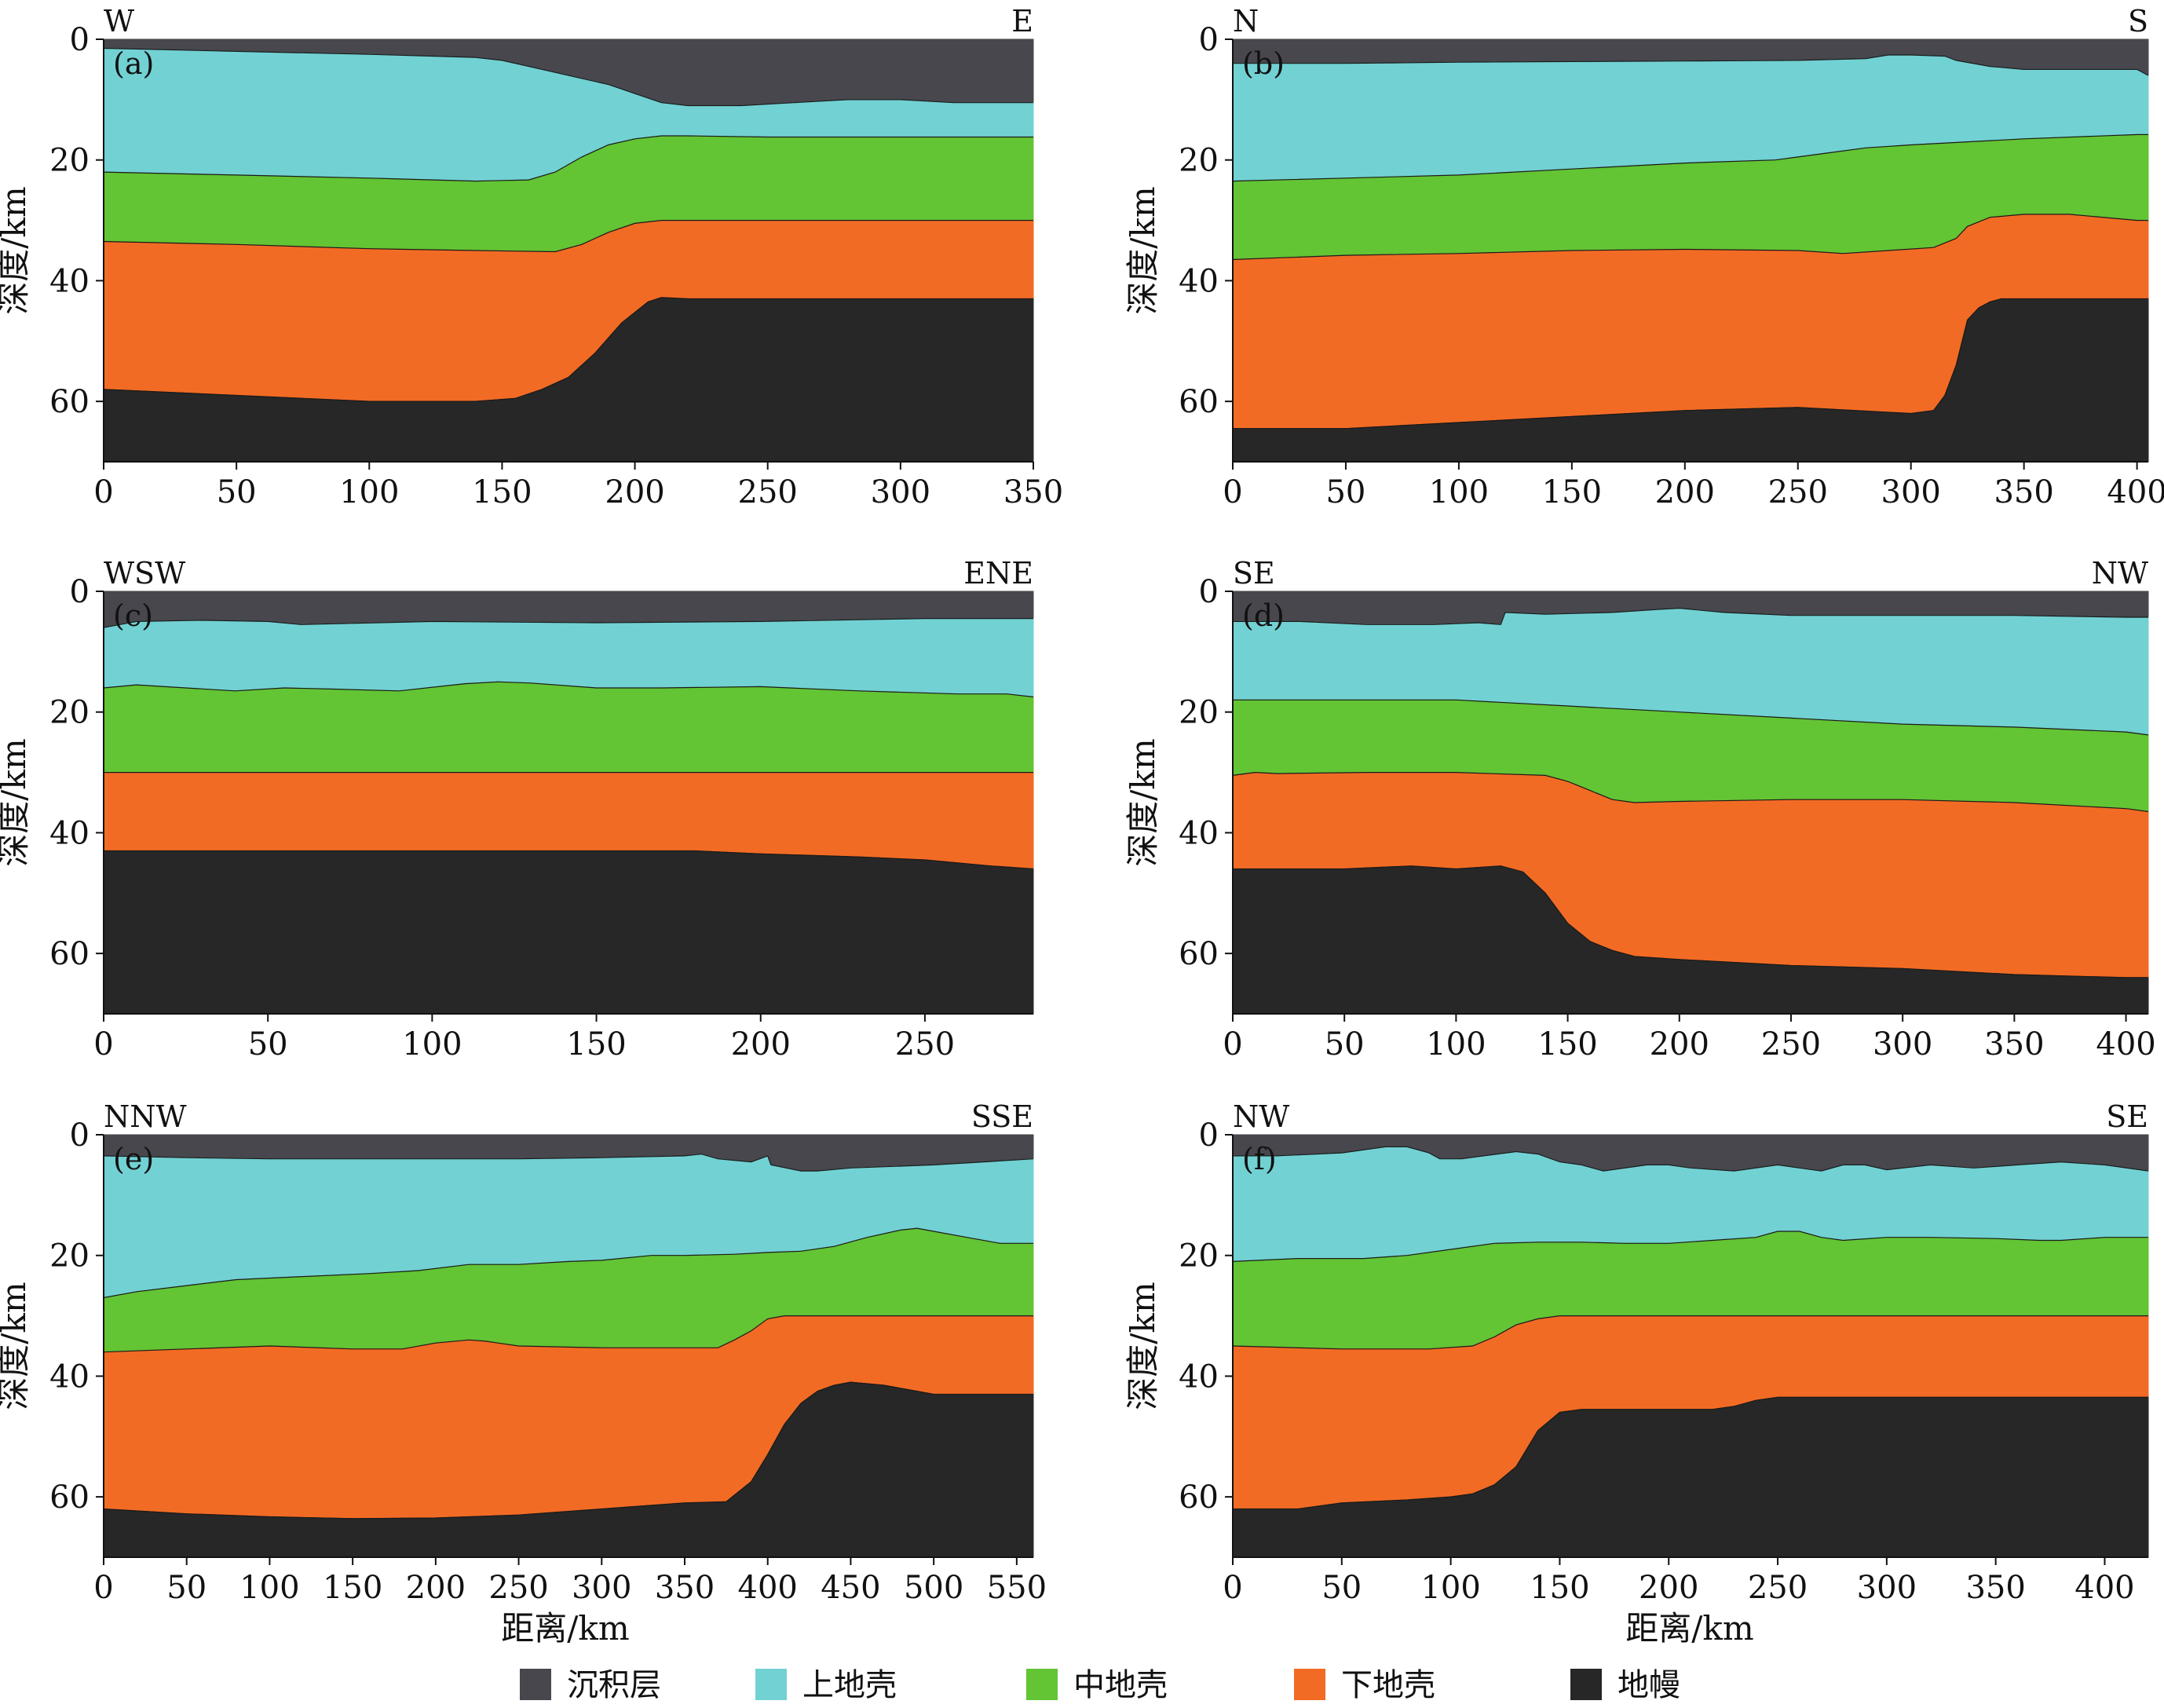 This screenshot has width=2164, height=1708. Describe the element at coordinates (144, 574) in the screenshot. I see `direction-label-left: WSW` at that location.